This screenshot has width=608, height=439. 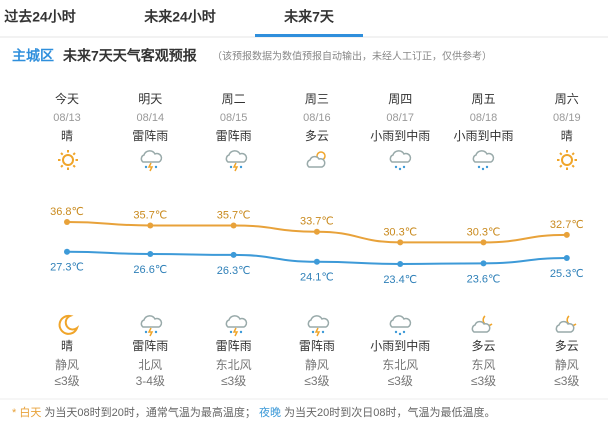 I want to click on day-name: 周四, so click(x=400, y=99).